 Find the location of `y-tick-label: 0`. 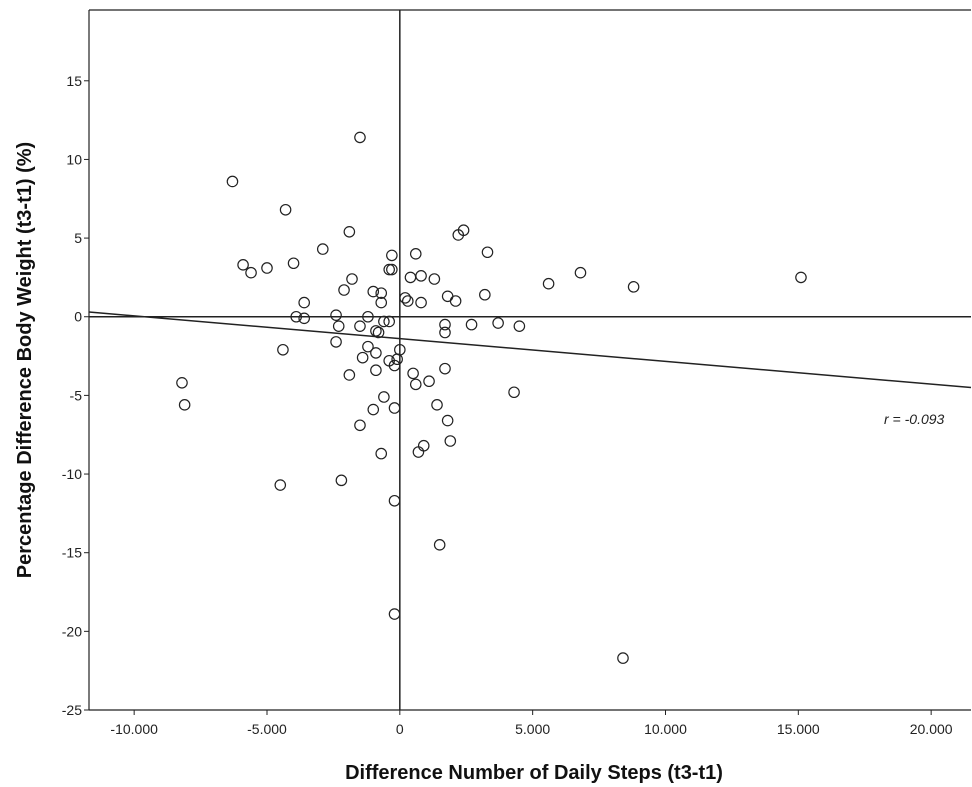

y-tick-label: 0 is located at coordinates (78, 317).